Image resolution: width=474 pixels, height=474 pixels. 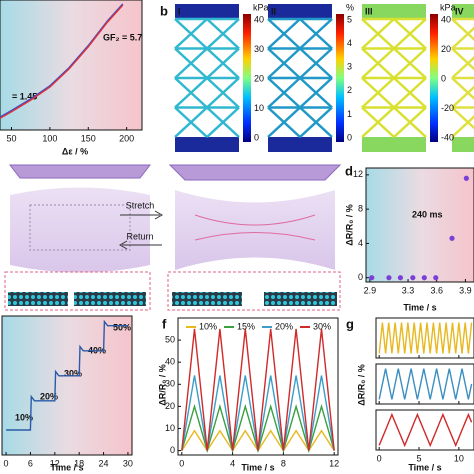 What do you see at coordinates (465, 290) in the screenshot?
I see `x-tick-label: 3.9` at bounding box center [465, 290].